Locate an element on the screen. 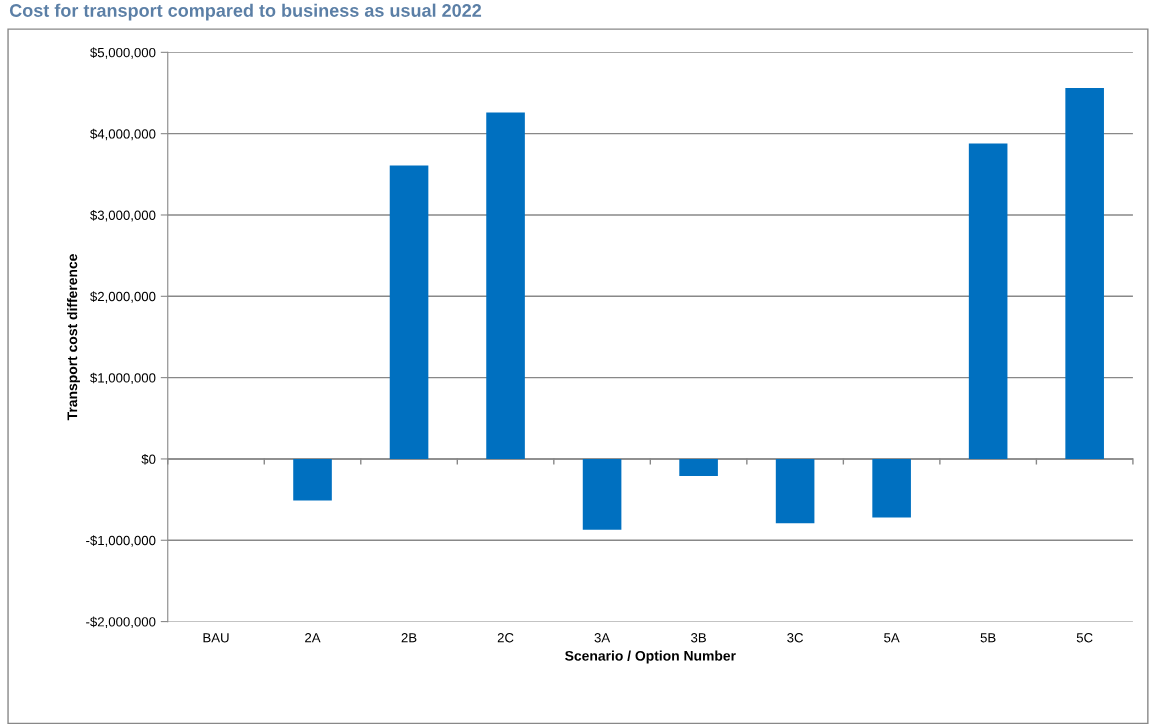 The width and height of the screenshot is (1149, 727). x-tick-label: 2A is located at coordinates (313, 638).